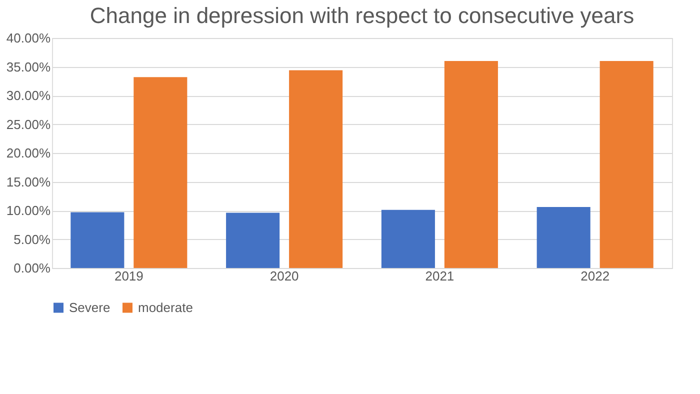 Image resolution: width=700 pixels, height=394 pixels. What do you see at coordinates (28, 38) in the screenshot?
I see `y-tick-label: 40.00%` at bounding box center [28, 38].